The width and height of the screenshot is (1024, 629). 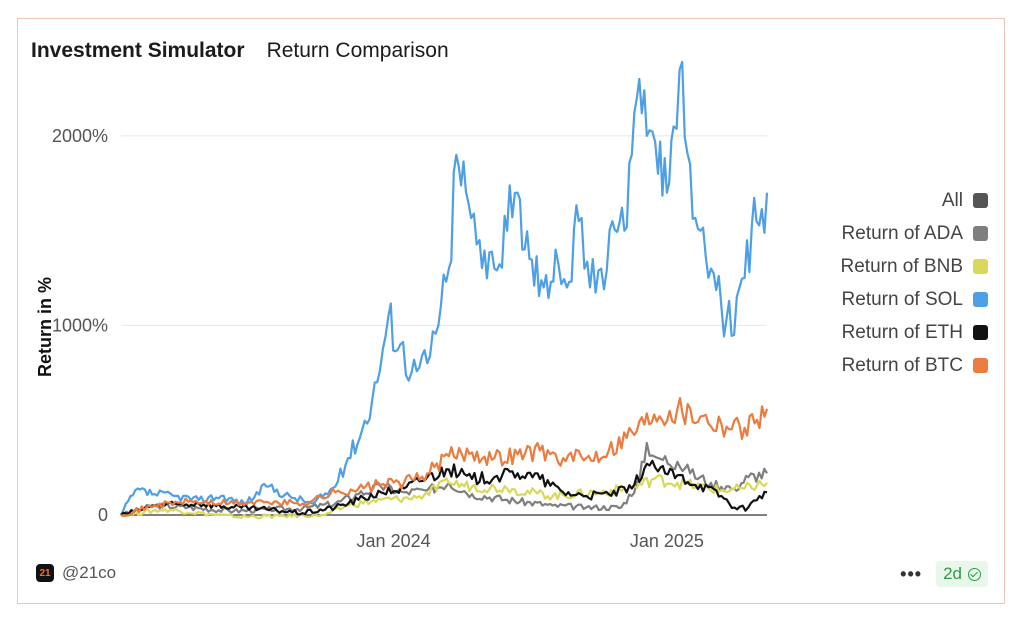 What do you see at coordinates (45, 573) in the screenshot?
I see `brand-logo-icon: 21` at bounding box center [45, 573].